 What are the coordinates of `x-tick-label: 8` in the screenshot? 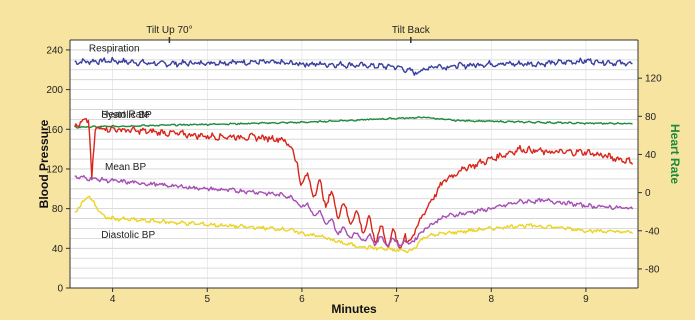 It's located at (491, 299).